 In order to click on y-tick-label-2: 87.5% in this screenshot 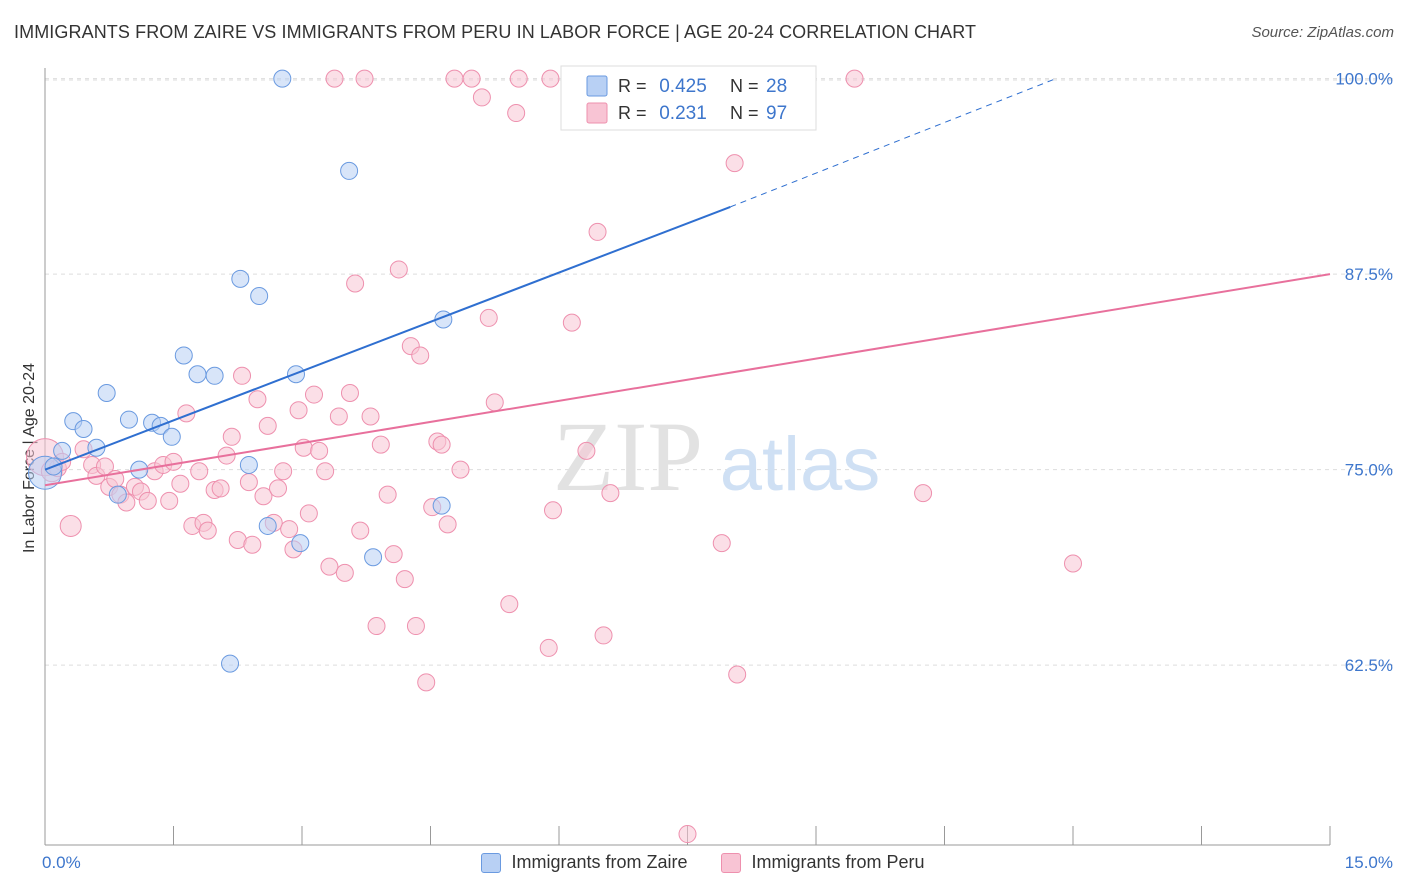, I will do `click(1369, 274)`.